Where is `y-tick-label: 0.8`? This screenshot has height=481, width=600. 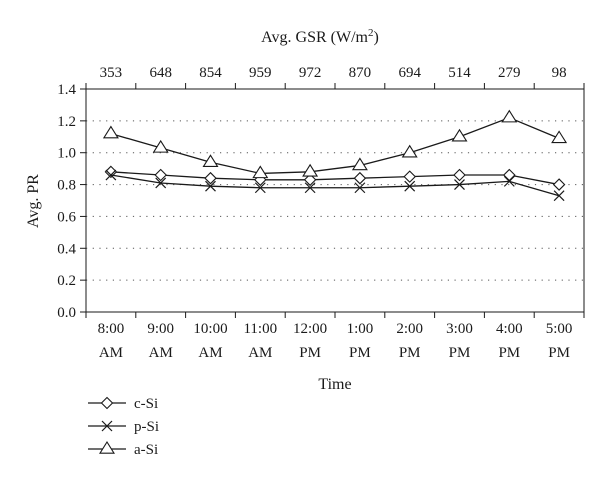
y-tick-label: 0.8 is located at coordinates (66, 186).